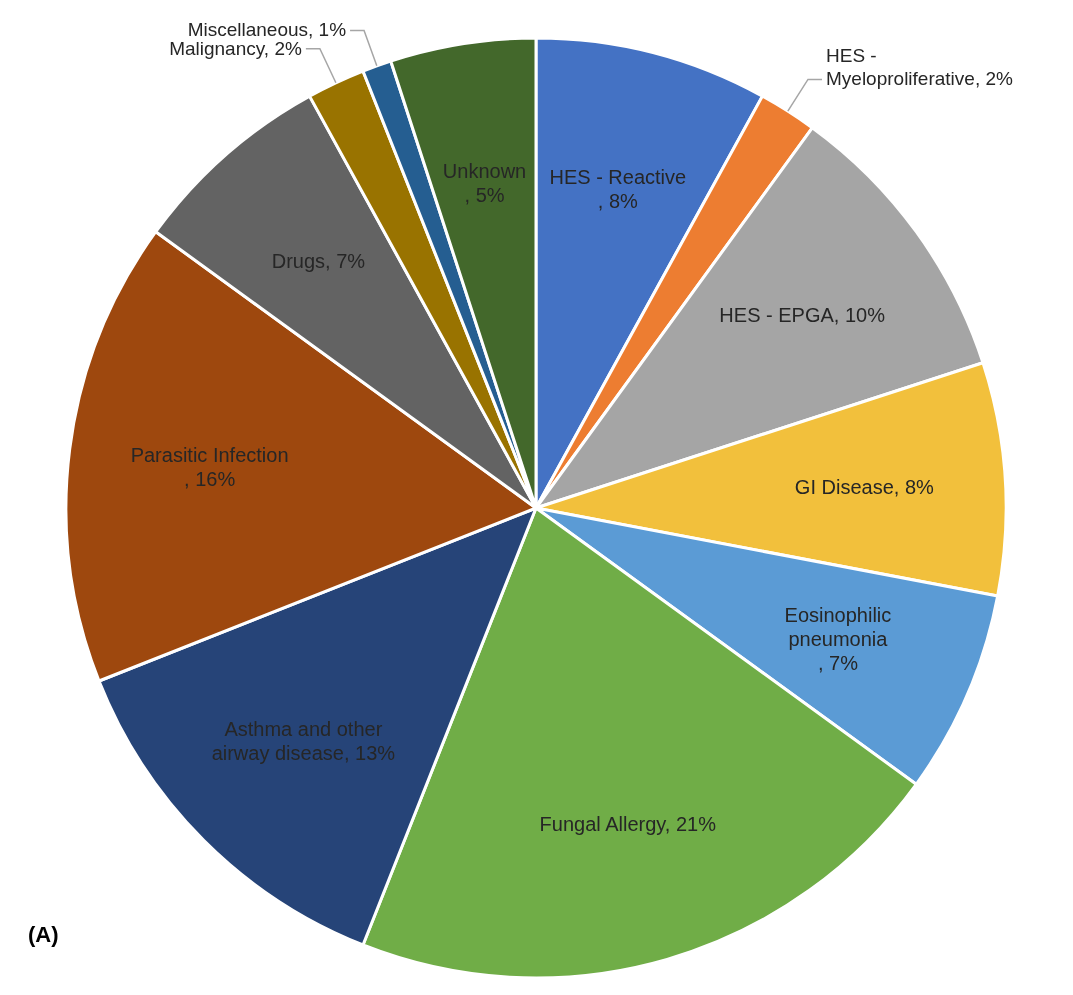  I want to click on slice-label: HES - Reactive, so click(618, 177).